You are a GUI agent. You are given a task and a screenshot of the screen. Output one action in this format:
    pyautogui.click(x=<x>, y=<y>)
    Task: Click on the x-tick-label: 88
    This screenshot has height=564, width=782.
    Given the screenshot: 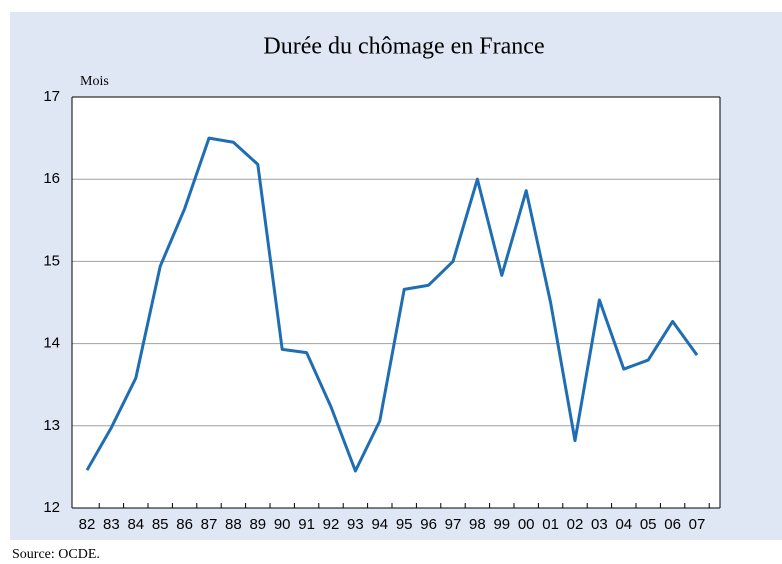 What is the action you would take?
    pyautogui.click(x=233, y=524)
    